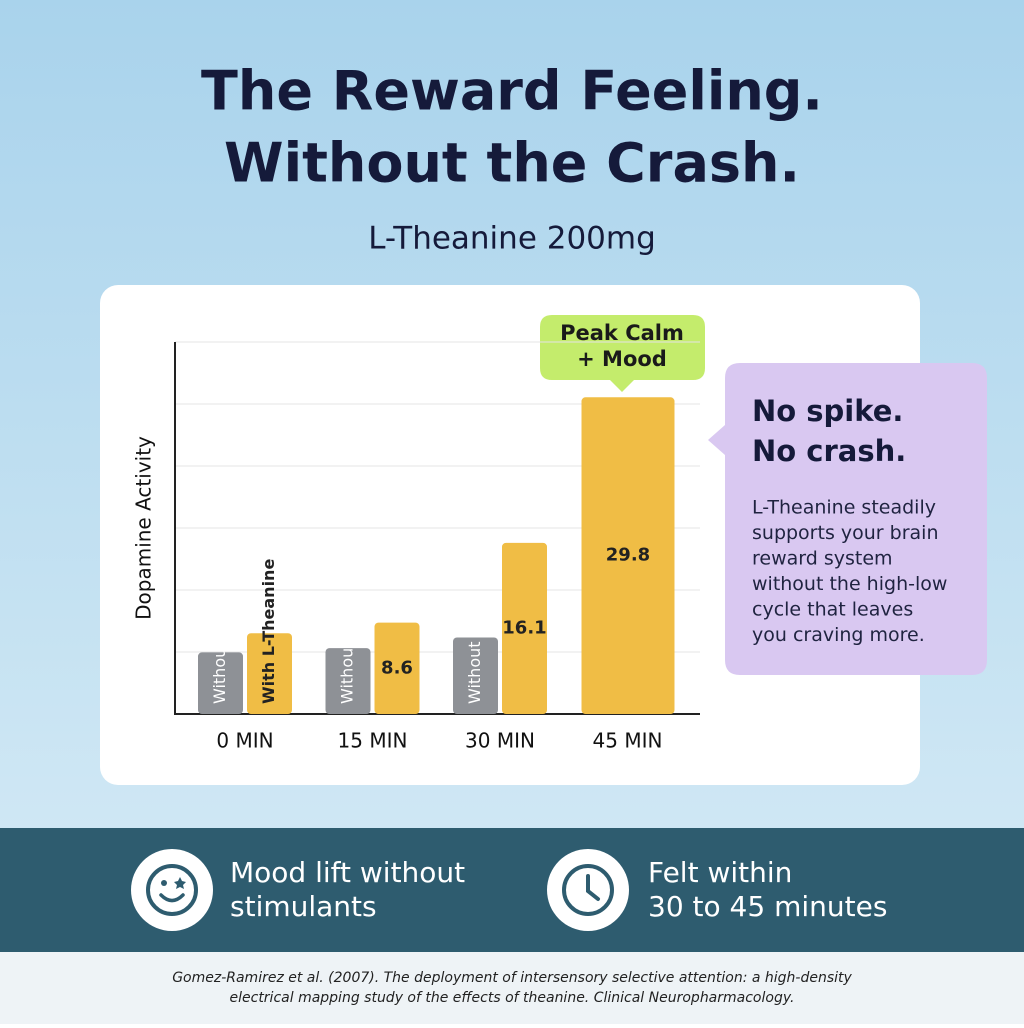 Image resolution: width=1024 pixels, height=1028 pixels. What do you see at coordinates (832, 610) in the screenshot?
I see `side-note-body: cycle that leaves` at bounding box center [832, 610].